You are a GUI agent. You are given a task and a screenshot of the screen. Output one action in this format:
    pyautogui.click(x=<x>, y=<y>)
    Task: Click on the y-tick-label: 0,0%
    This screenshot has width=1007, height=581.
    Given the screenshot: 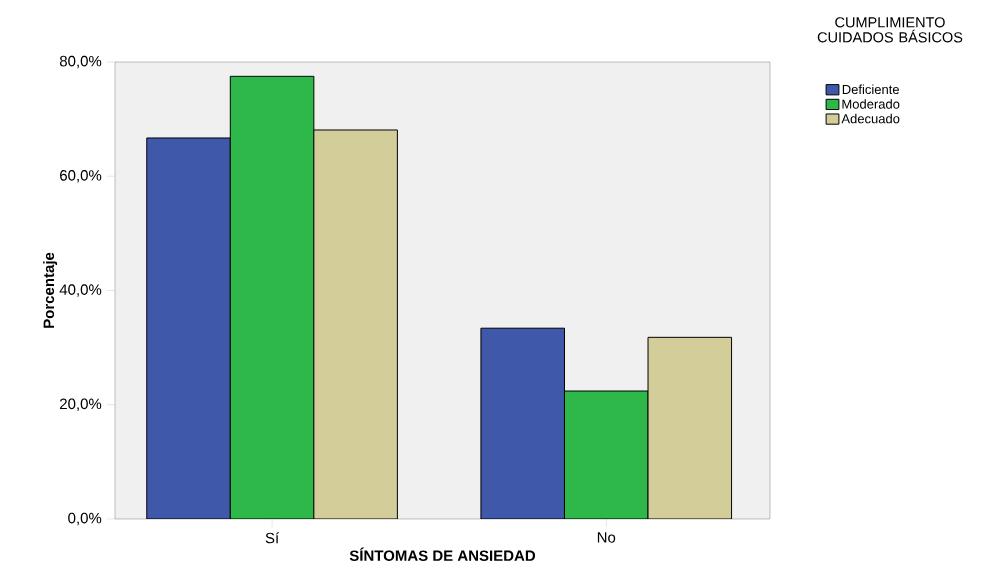 What is the action you would take?
    pyautogui.click(x=85, y=519)
    